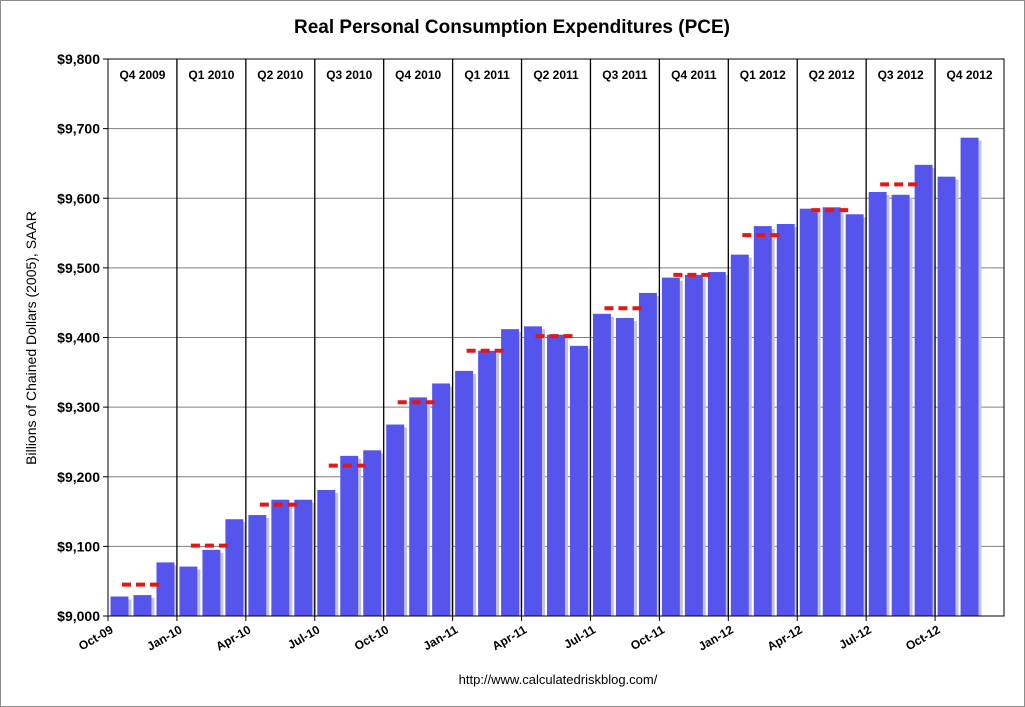 The width and height of the screenshot is (1025, 707). I want to click on x-tick-label: Jul-11, so click(579, 636).